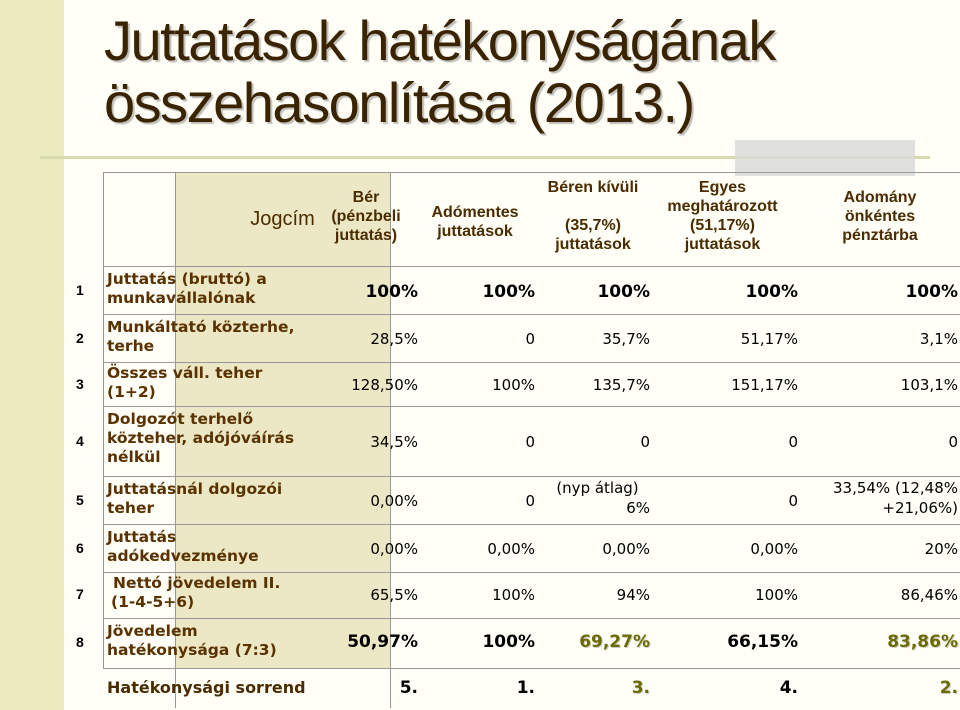 Image resolution: width=960 pixels, height=710 pixels. Describe the element at coordinates (80, 338) in the screenshot. I see `row-number: 2` at that location.